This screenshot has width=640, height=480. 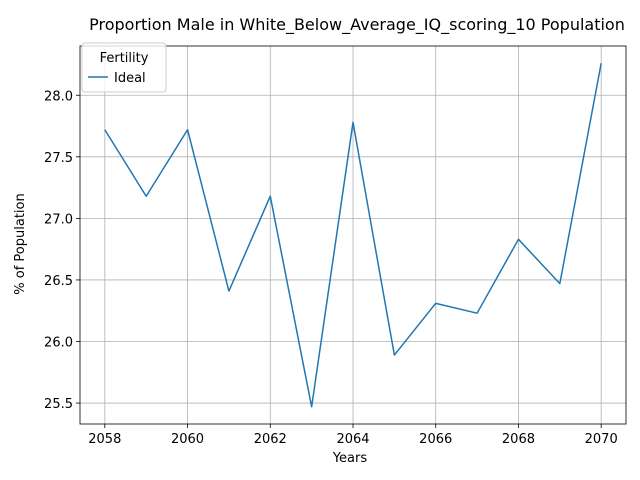 What do you see at coordinates (352, 439) in the screenshot?
I see `x-tick-label: 2064` at bounding box center [352, 439].